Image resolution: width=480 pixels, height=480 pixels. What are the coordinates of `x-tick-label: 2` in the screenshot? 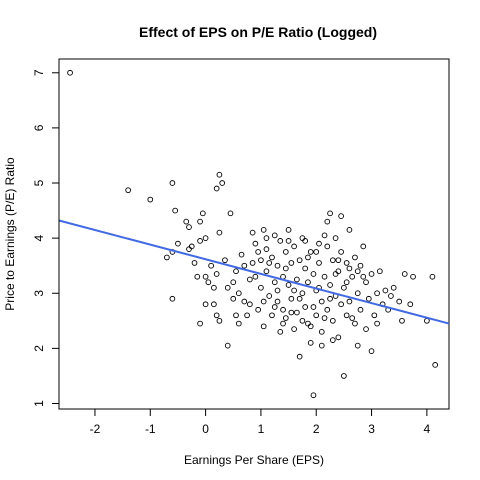 It's located at (316, 429).